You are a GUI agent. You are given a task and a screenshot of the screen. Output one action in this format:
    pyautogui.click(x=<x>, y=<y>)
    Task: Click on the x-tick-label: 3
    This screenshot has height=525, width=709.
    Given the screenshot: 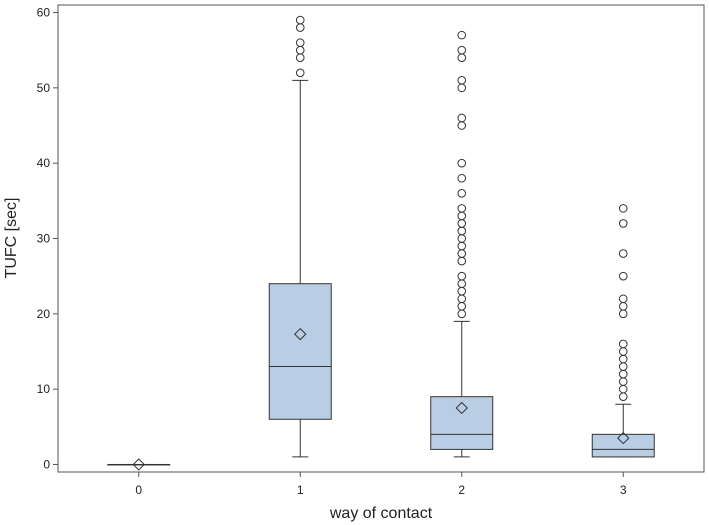 What is the action you would take?
    pyautogui.click(x=623, y=490)
    